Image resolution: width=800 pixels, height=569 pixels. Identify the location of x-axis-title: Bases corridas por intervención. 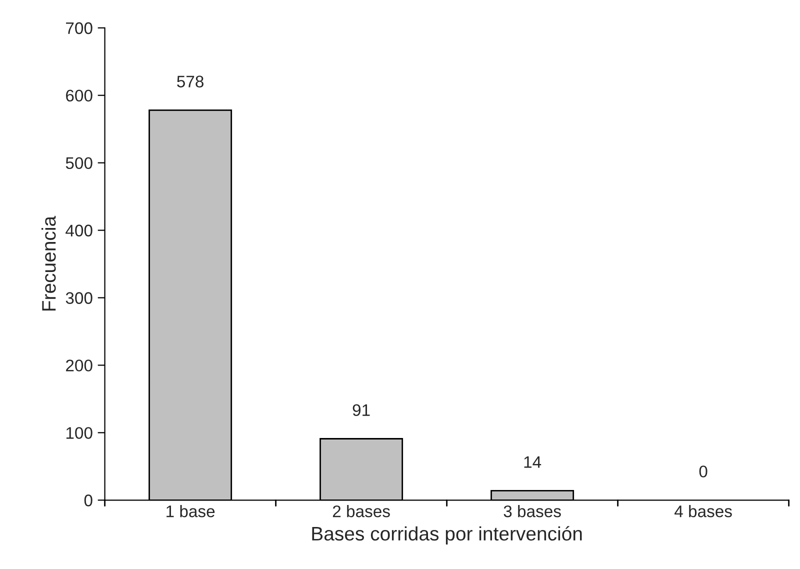
(447, 535).